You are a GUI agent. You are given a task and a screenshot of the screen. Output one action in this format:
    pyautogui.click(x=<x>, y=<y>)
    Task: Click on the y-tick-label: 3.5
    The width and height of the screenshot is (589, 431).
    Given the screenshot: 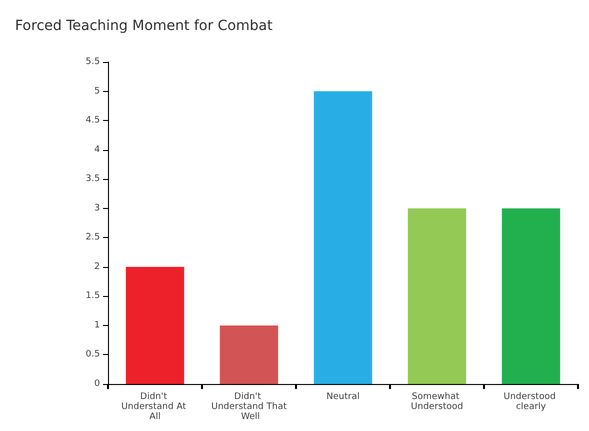 What is the action you would take?
    pyautogui.click(x=93, y=179)
    